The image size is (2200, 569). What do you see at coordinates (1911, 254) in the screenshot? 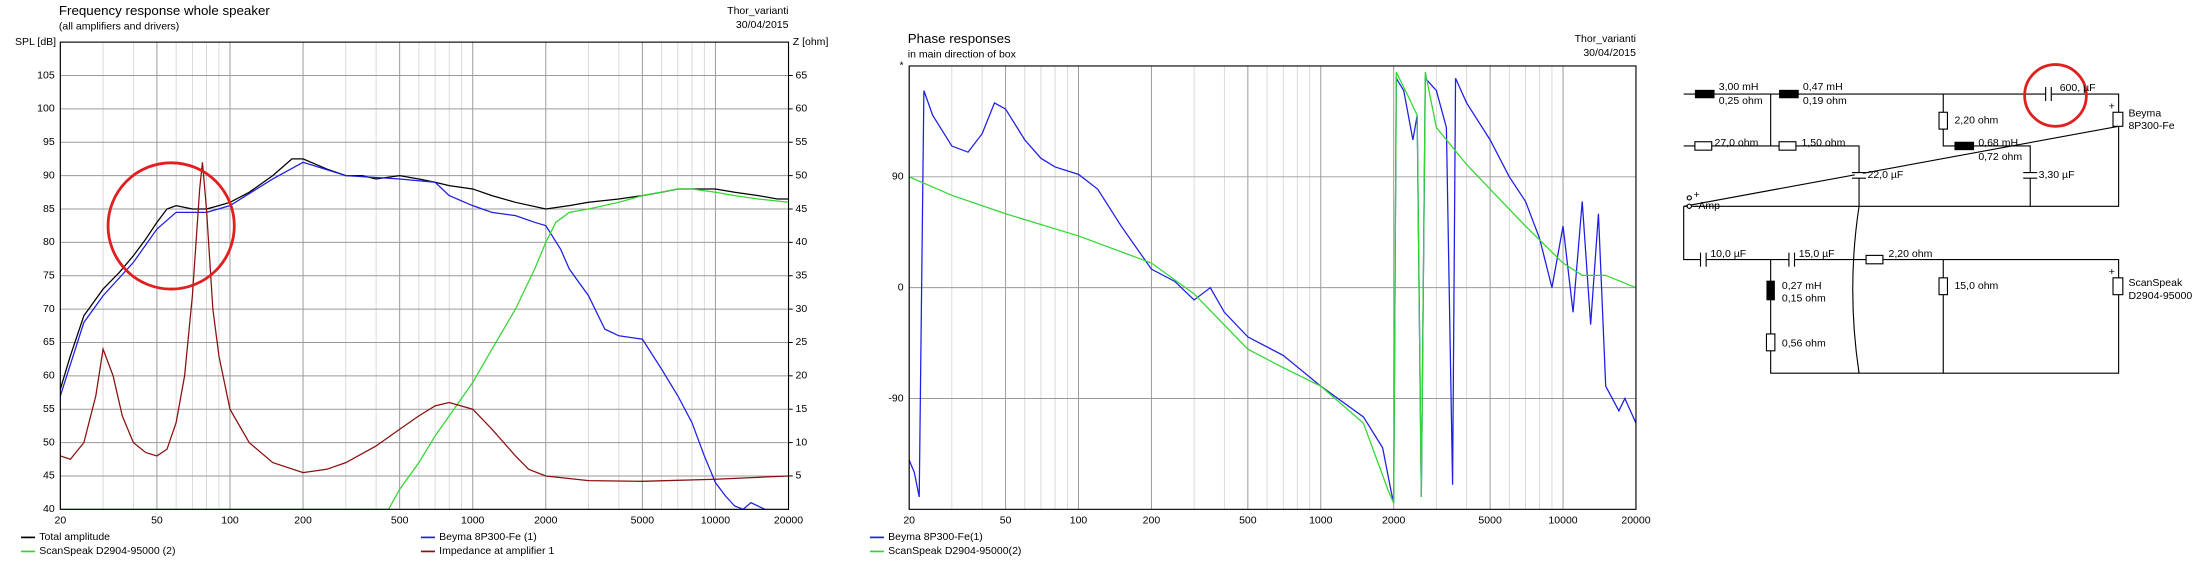
I see `component-label: 2,20 ohm` at bounding box center [1911, 254].